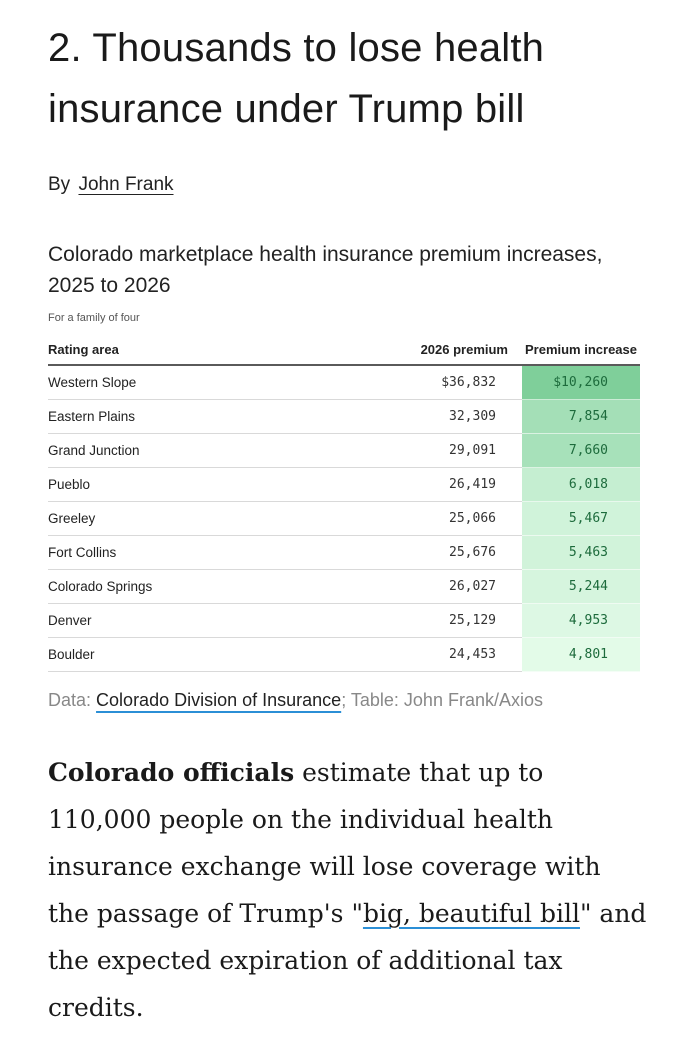 The height and width of the screenshot is (1056, 687). What do you see at coordinates (445, 354) in the screenshot?
I see `column-header-2026-premium: 2026 premium` at bounding box center [445, 354].